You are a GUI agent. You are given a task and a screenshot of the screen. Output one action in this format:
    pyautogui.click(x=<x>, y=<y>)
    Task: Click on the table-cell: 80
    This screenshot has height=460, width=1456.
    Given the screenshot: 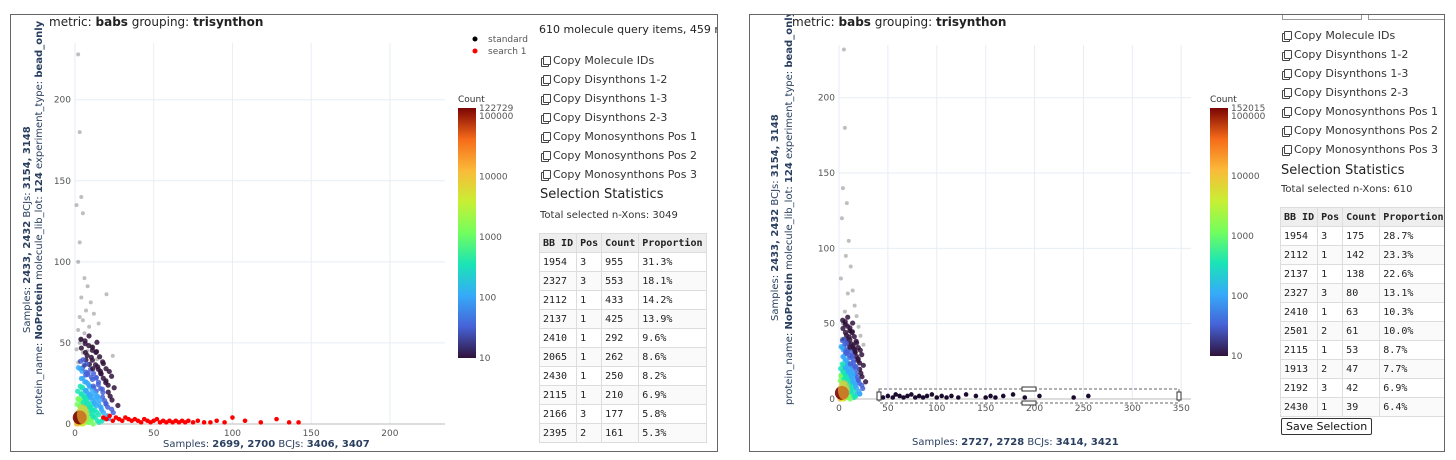 What is the action you would take?
    pyautogui.click(x=1361, y=293)
    